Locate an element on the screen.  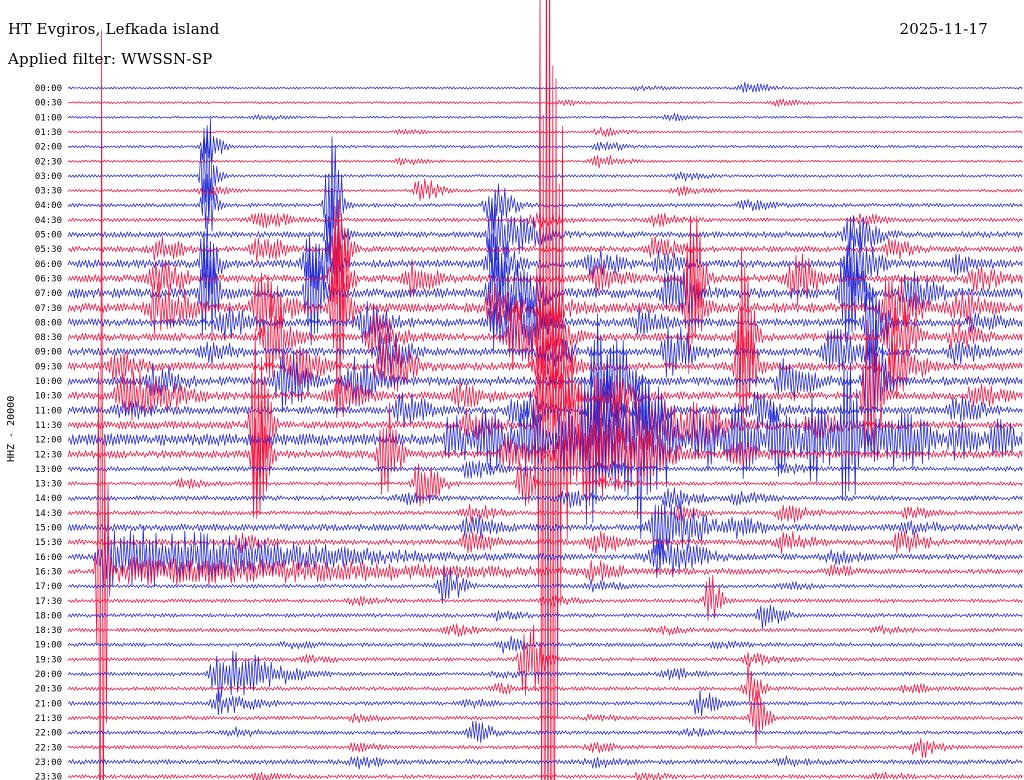
trace-23:30 is located at coordinates (545, 775).